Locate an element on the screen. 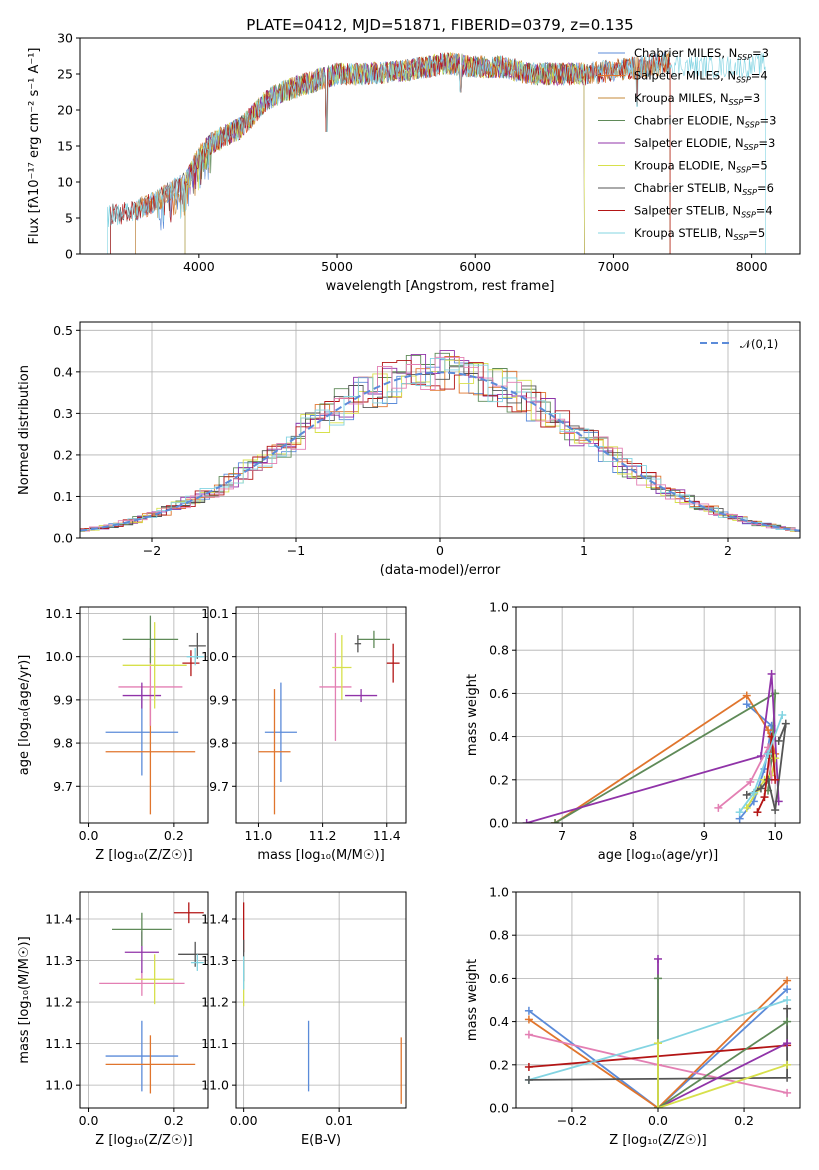 The height and width of the screenshot is (1170, 819). y-tick-label: 11.4 is located at coordinates (215, 919).